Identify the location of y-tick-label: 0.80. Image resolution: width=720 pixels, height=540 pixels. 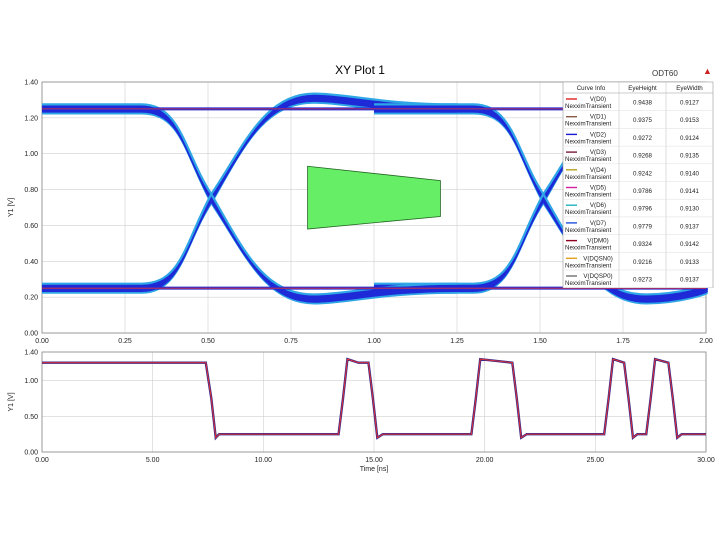
(31, 190).